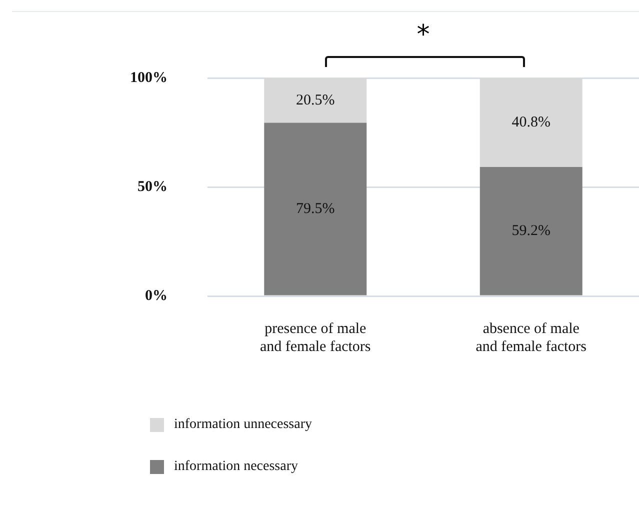 The image size is (639, 510). Describe the element at coordinates (236, 467) in the screenshot. I see `legend-label: information necessary` at that location.